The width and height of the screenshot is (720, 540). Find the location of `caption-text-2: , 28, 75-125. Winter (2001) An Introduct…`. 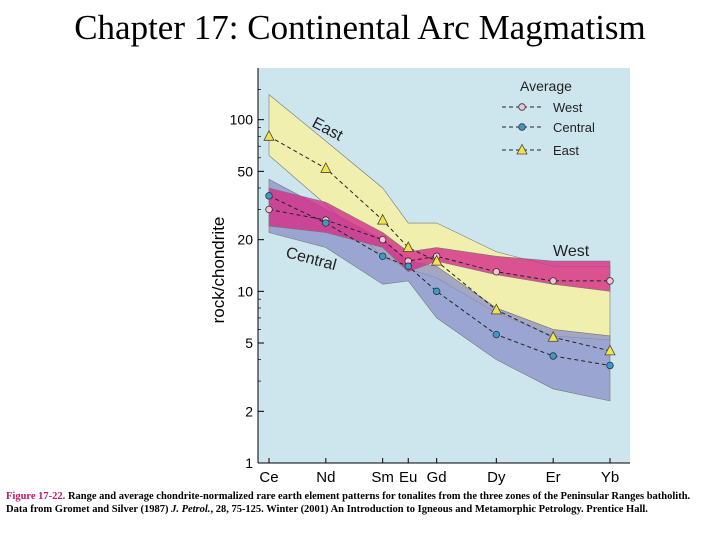

caption-text-2: , 28, 75-125. Winter (2001) An Introduct… is located at coordinates (429, 510).